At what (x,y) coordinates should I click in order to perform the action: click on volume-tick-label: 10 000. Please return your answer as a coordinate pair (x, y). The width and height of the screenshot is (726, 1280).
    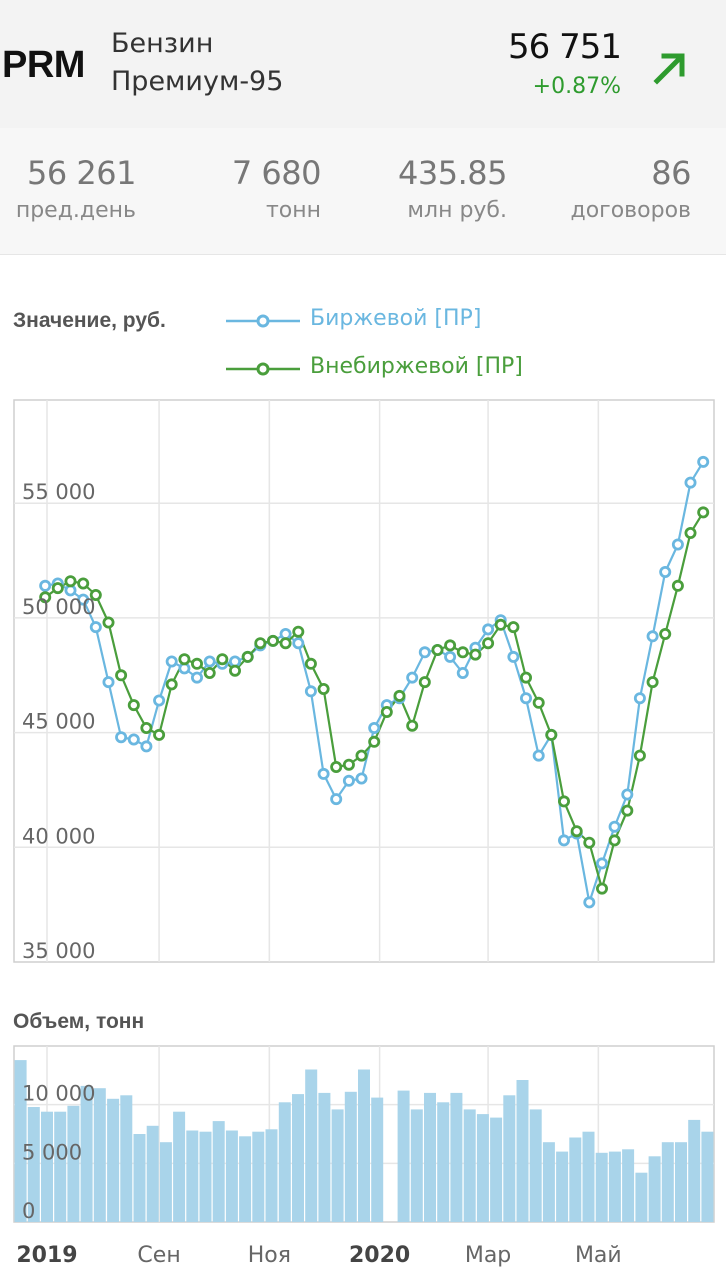
    Looking at the image, I should click on (58, 1094).